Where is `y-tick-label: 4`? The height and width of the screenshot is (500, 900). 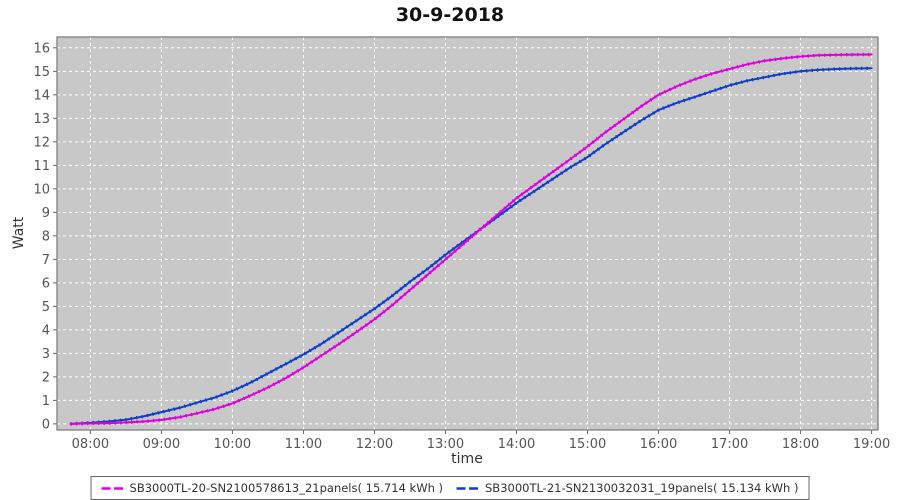
y-tick-label: 4 is located at coordinates (46, 330).